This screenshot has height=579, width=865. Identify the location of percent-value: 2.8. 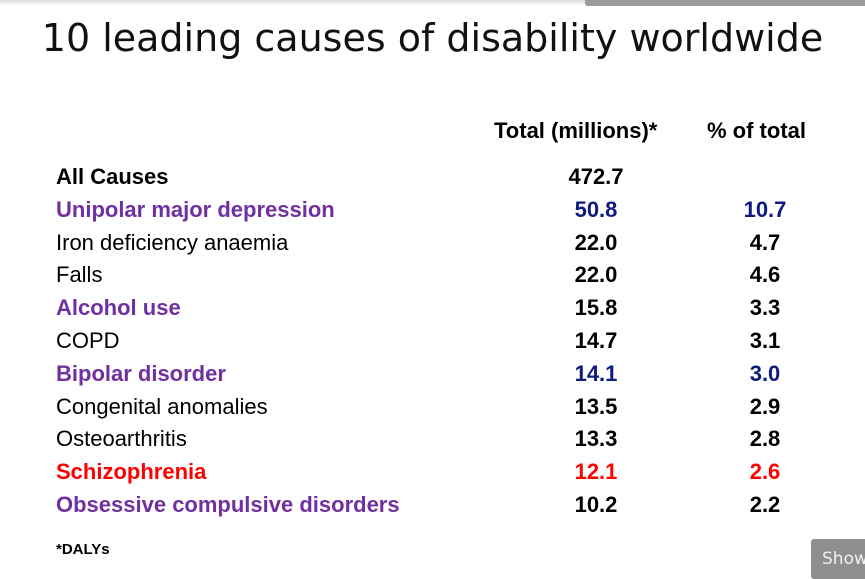
(765, 438).